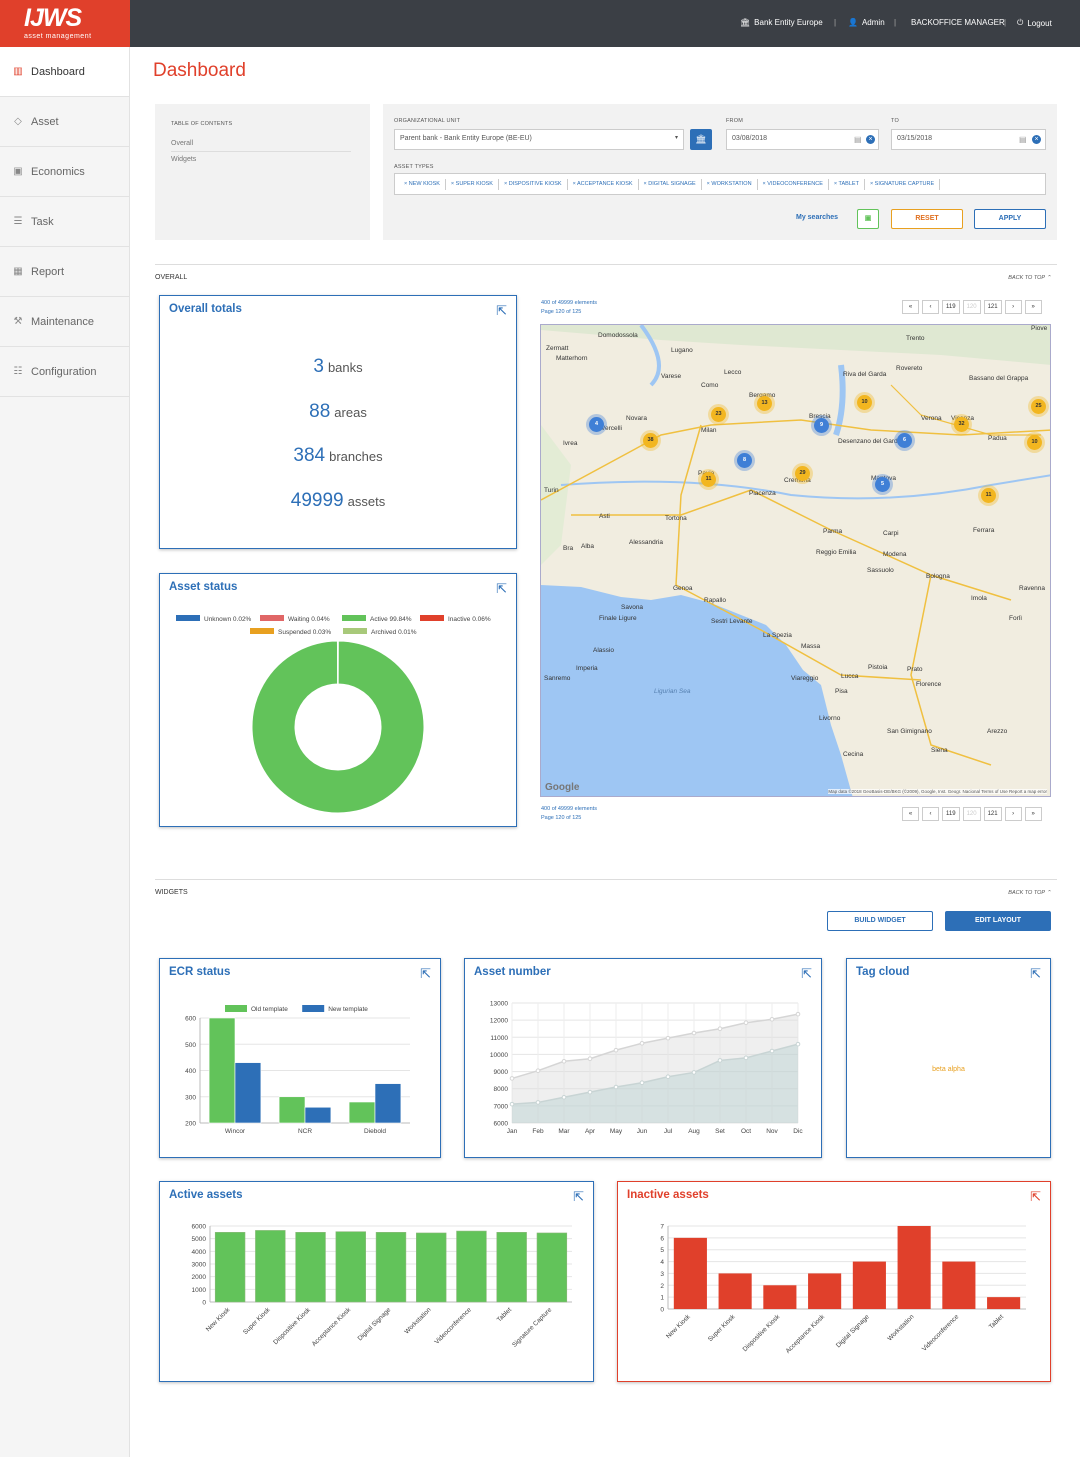 The image size is (1080, 1457). I want to click on to-date-input: 03/15/2018, so click(968, 139).